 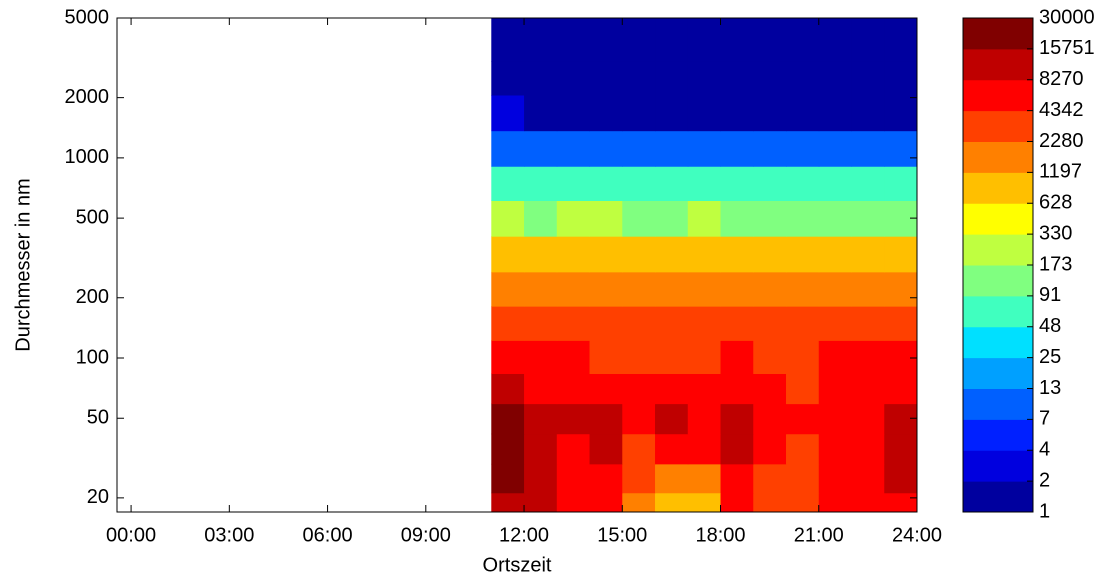 What do you see at coordinates (229, 535) in the screenshot?
I see `x-tick-label: 03:00` at bounding box center [229, 535].